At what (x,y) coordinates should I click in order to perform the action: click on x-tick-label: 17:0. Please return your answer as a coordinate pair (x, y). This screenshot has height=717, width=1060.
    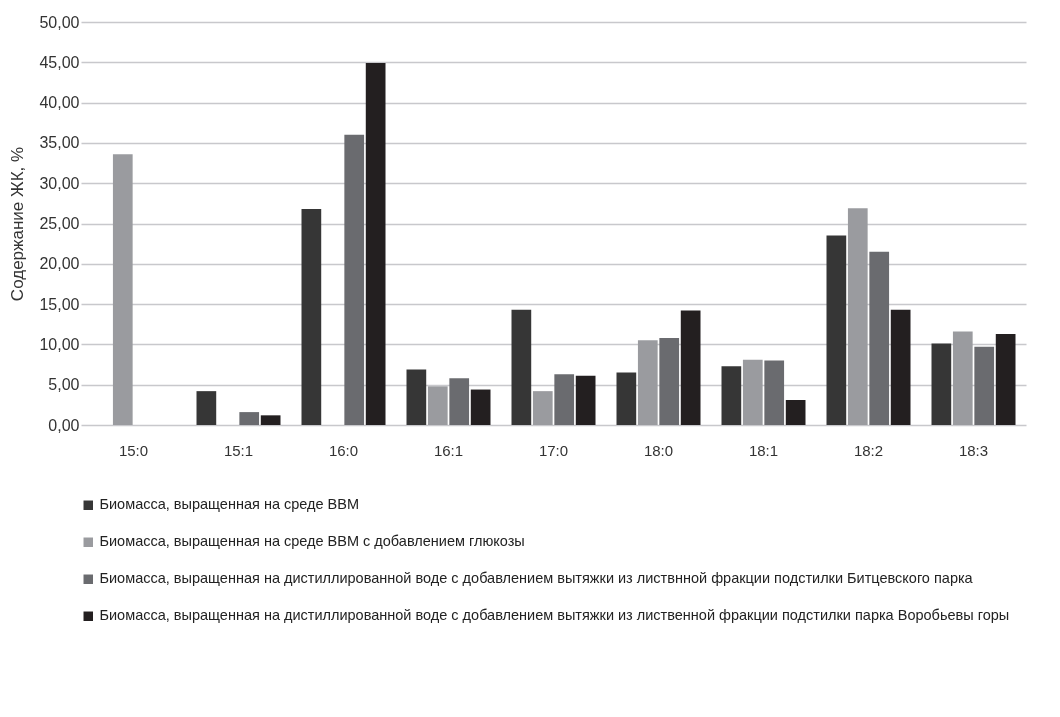
    Looking at the image, I should click on (553, 450).